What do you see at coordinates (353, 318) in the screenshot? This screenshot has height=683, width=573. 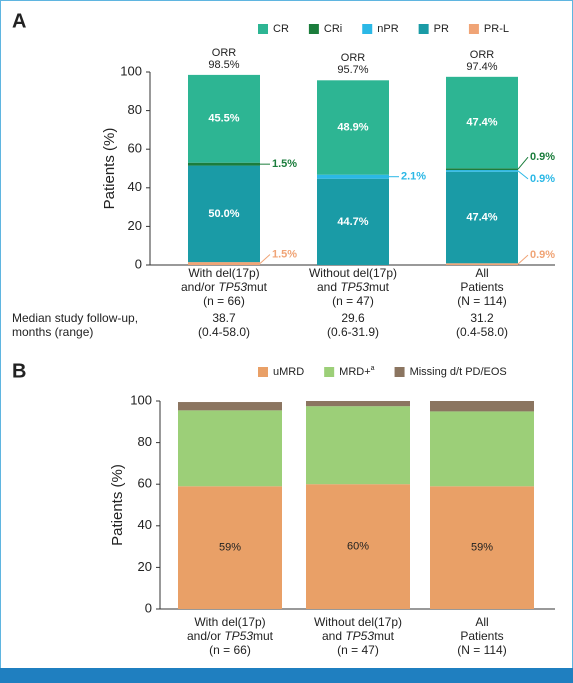 I see `followup-median: 29.6` at bounding box center [353, 318].